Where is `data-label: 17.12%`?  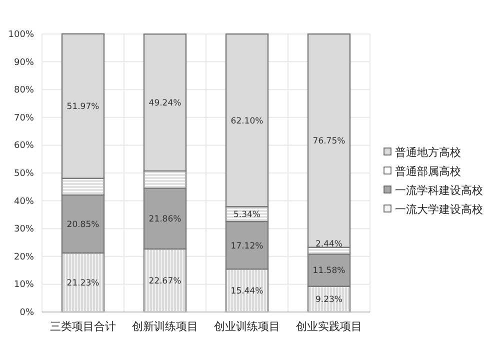 data-label: 17.12% is located at coordinates (247, 246).